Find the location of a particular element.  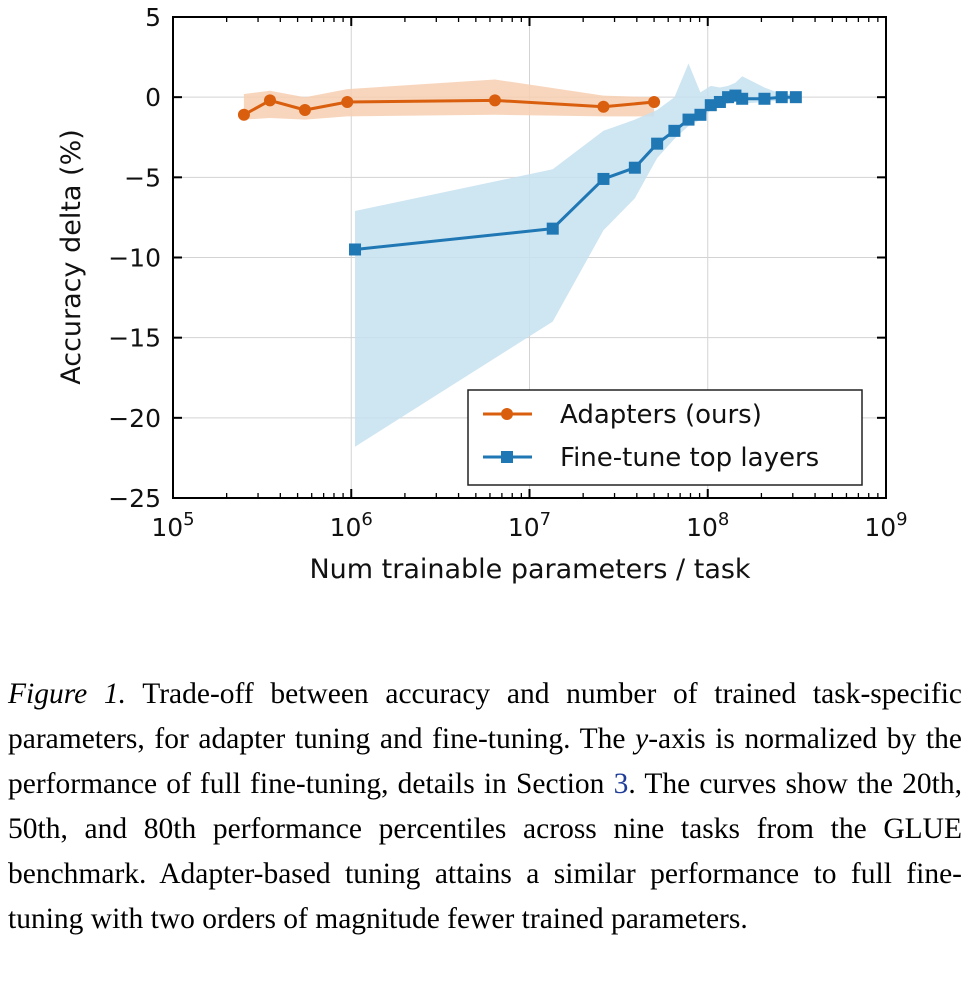

legend-label-adapters: Adapters (ours) is located at coordinates (661, 415).